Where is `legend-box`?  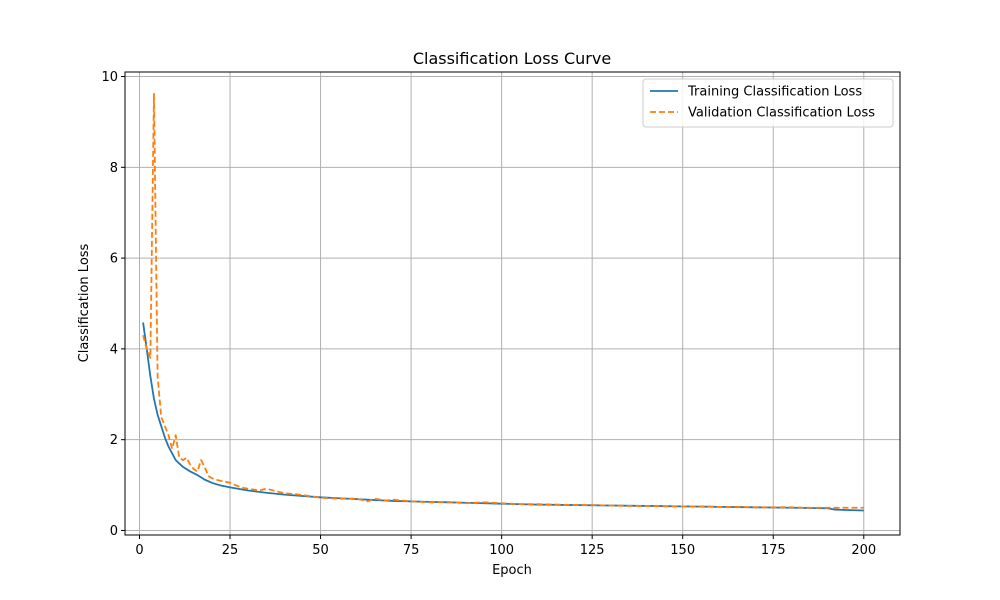
legend-box is located at coordinates (768, 103).